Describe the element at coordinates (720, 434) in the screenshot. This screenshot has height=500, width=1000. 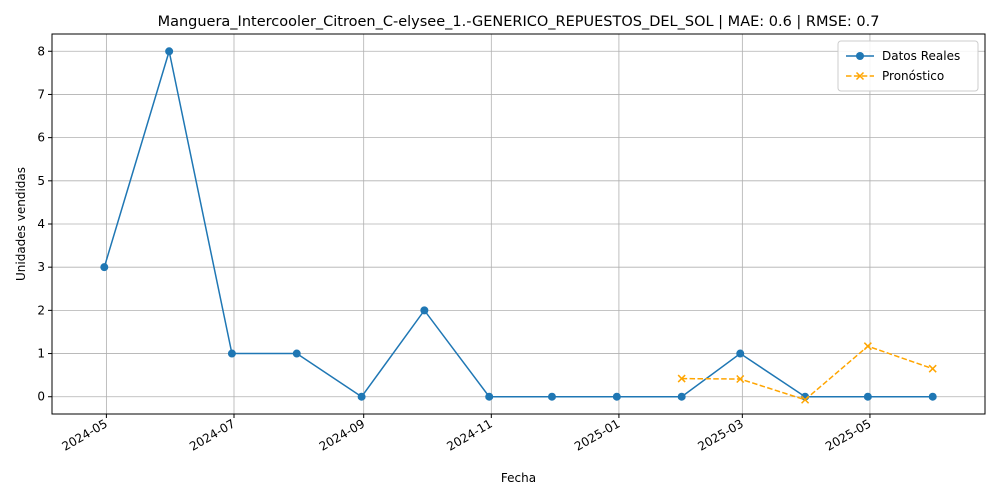
I see `x-tick-label: 2025-03` at that location.